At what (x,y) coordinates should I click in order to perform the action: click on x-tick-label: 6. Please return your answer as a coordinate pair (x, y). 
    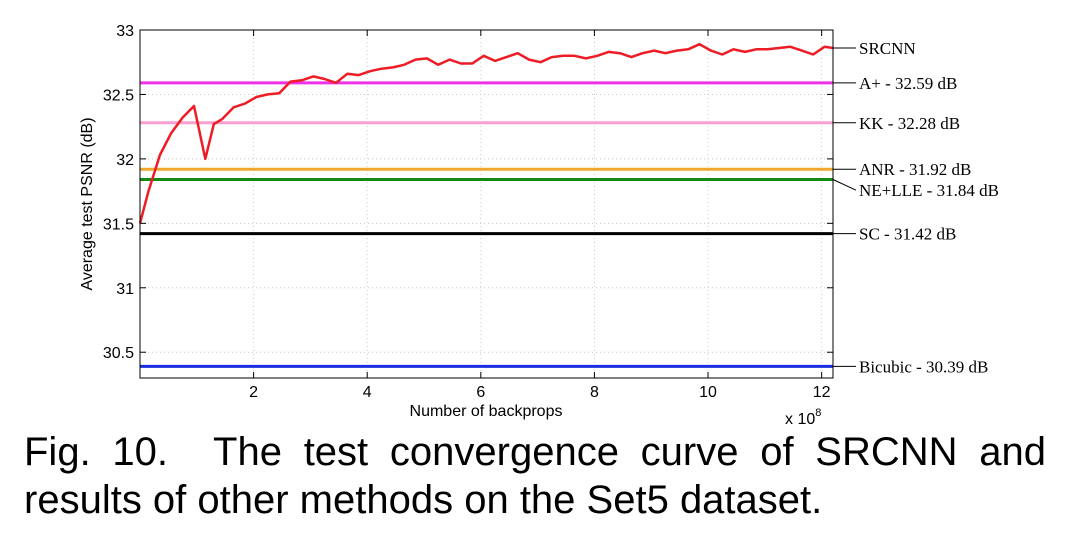
    Looking at the image, I should click on (480, 392).